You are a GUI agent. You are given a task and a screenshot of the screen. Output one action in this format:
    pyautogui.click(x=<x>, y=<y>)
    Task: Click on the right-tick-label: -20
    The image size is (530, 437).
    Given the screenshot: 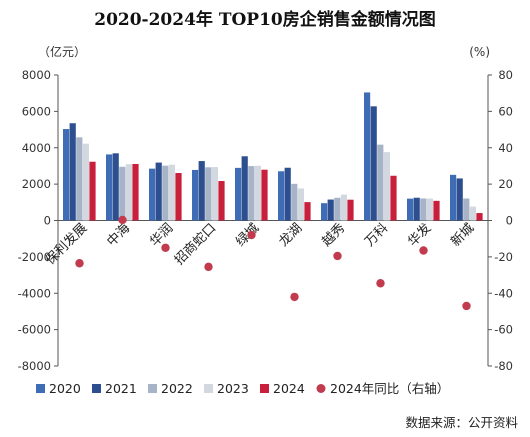 What is the action you would take?
    pyautogui.click(x=503, y=257)
    